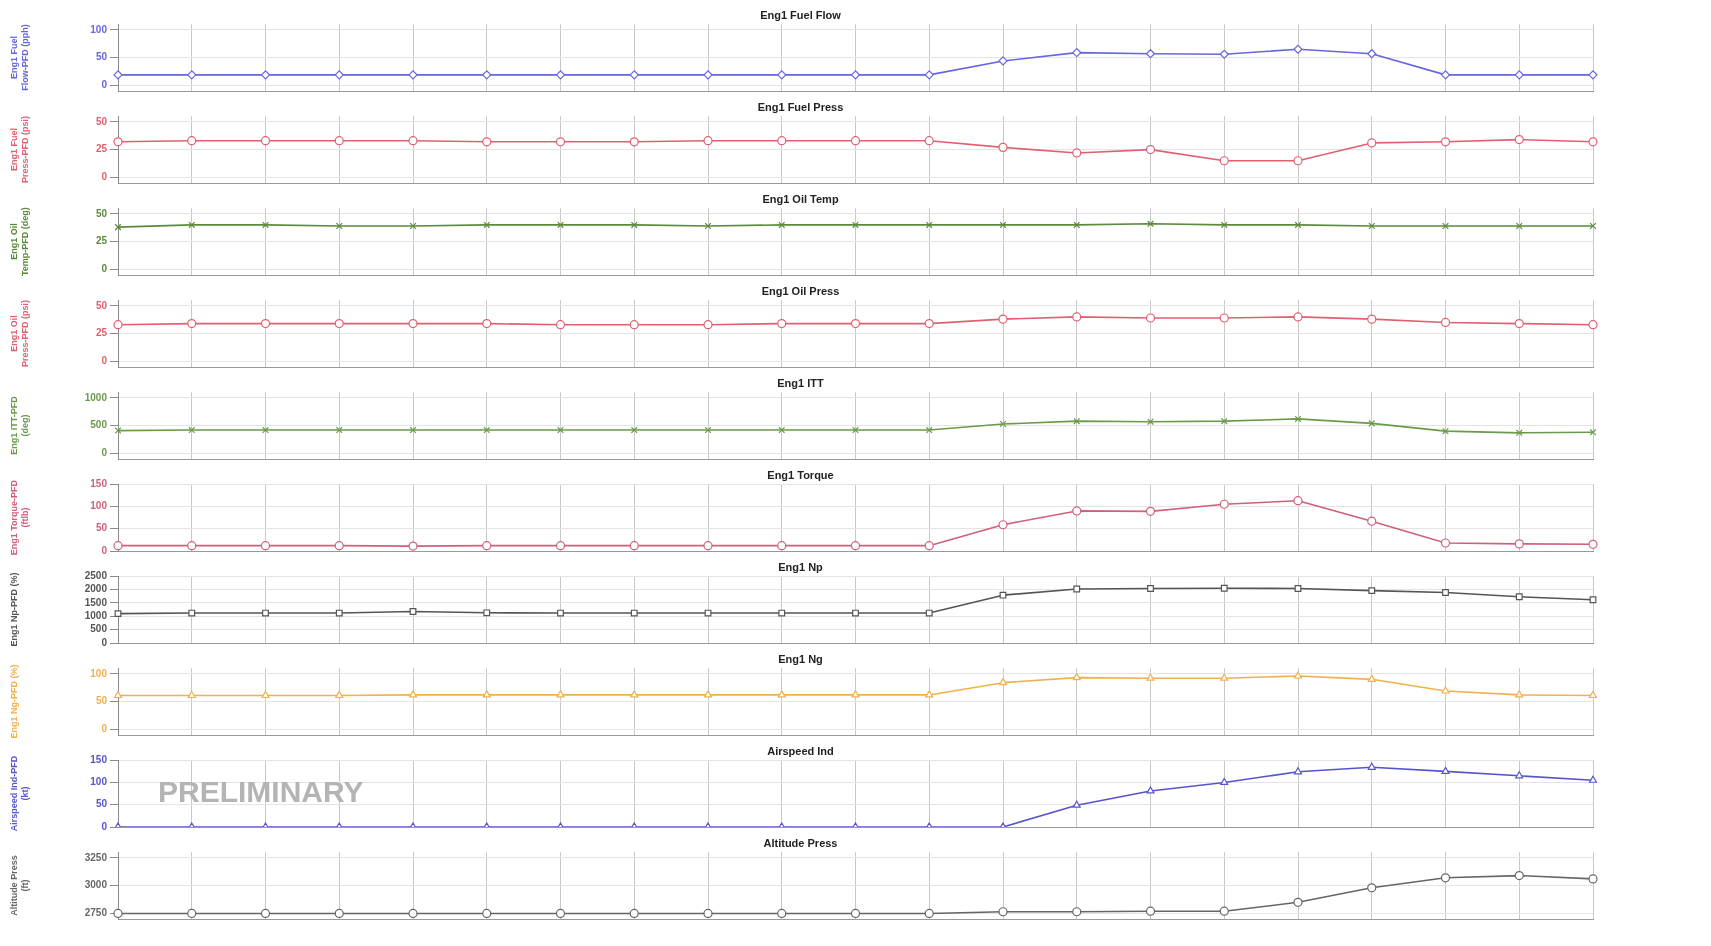 The width and height of the screenshot is (1711, 946). What do you see at coordinates (800, 198) in the screenshot?
I see `chart-title: Eng1 Oil Temp` at bounding box center [800, 198].